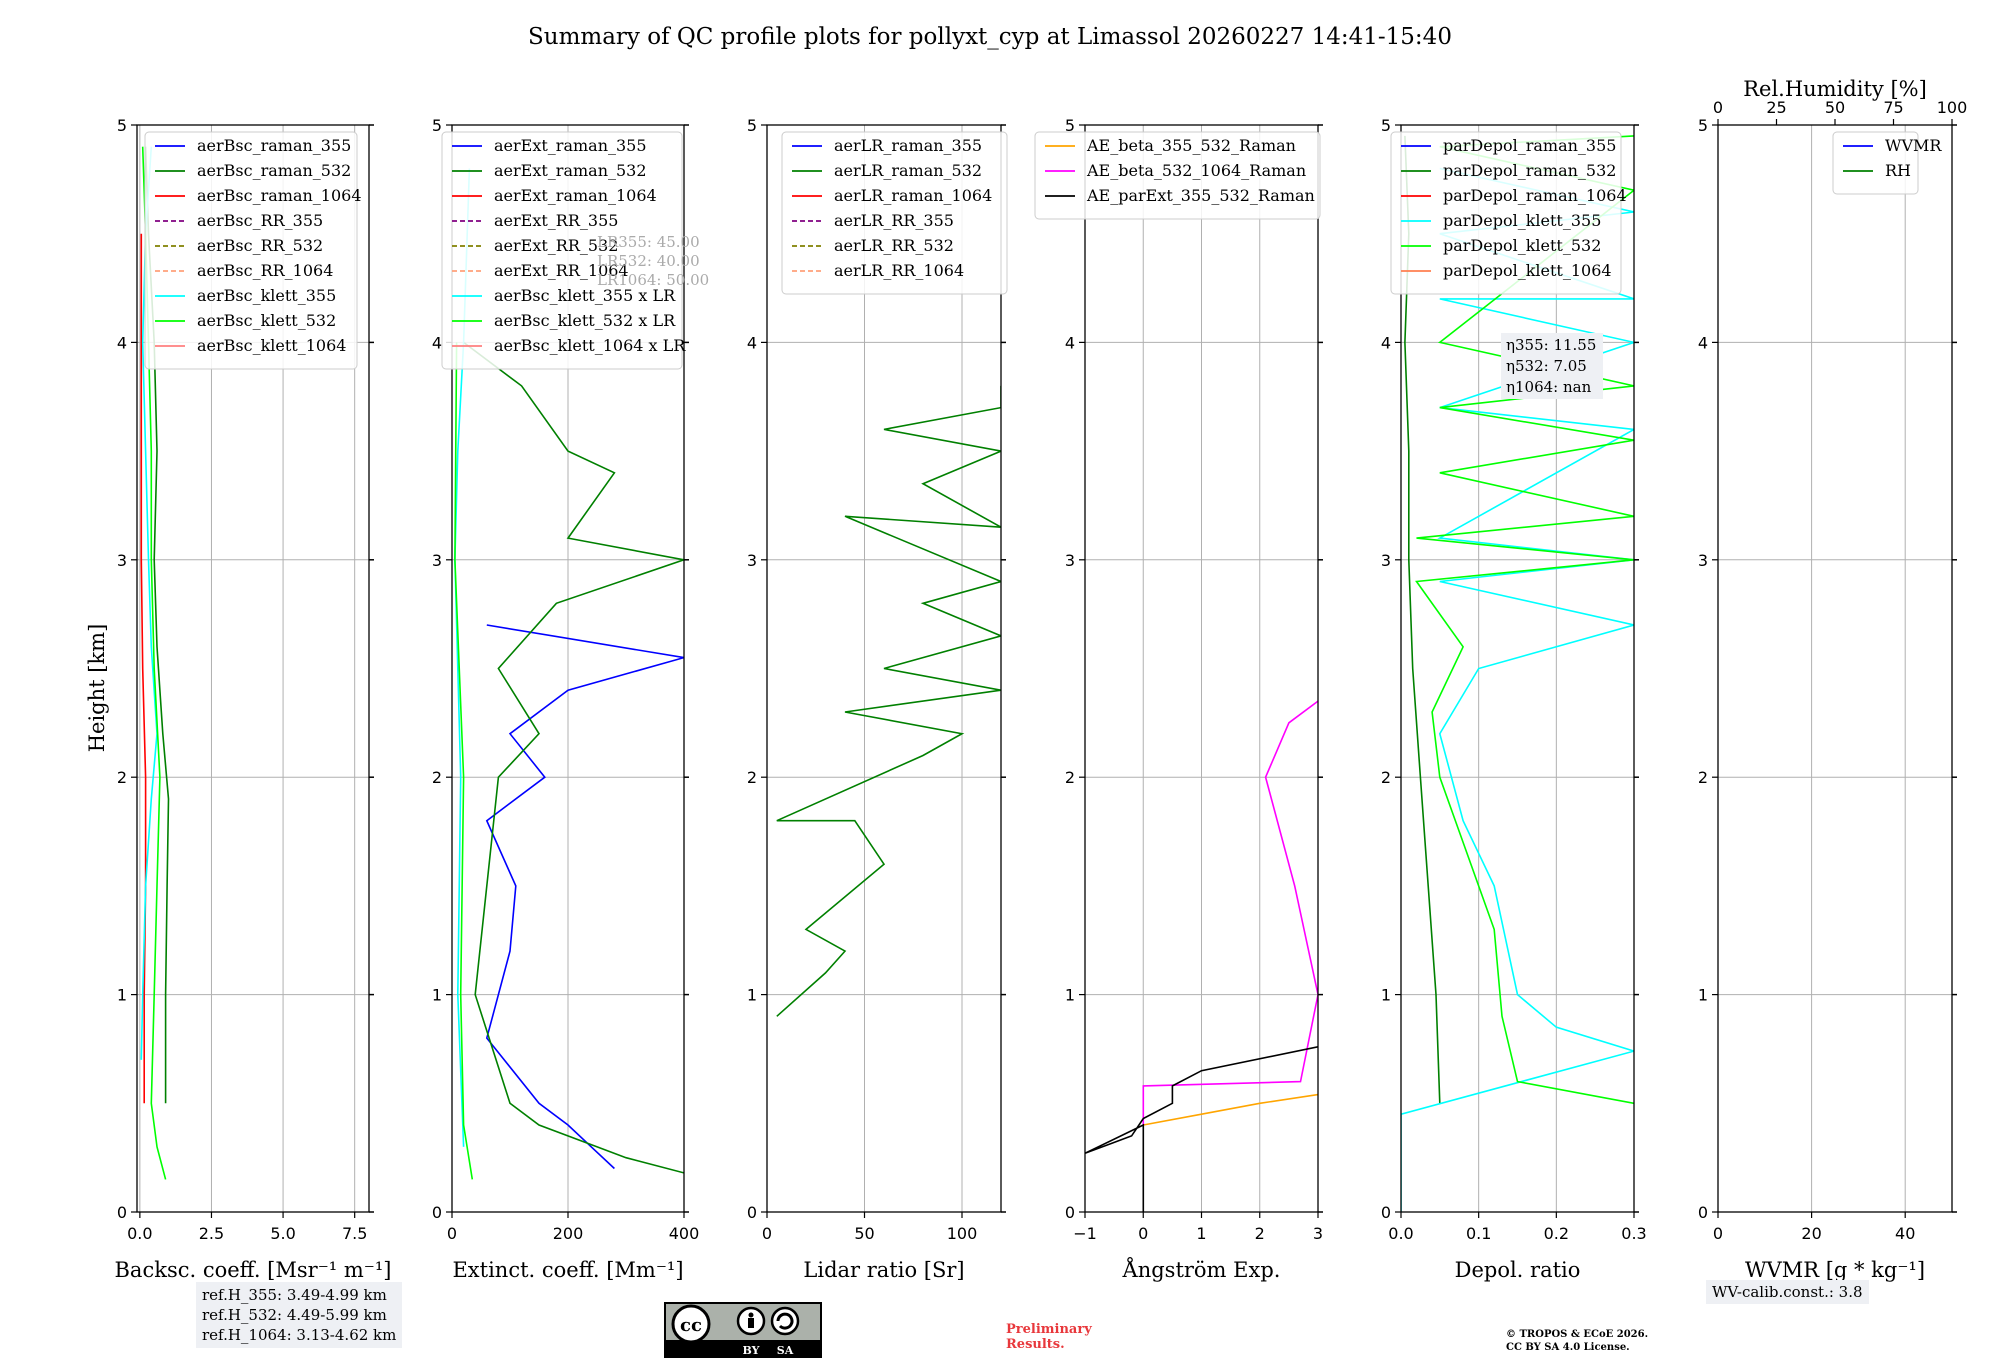  What do you see at coordinates (1905, 1233) in the screenshot?
I see `x-tick-label: 40` at bounding box center [1905, 1233].